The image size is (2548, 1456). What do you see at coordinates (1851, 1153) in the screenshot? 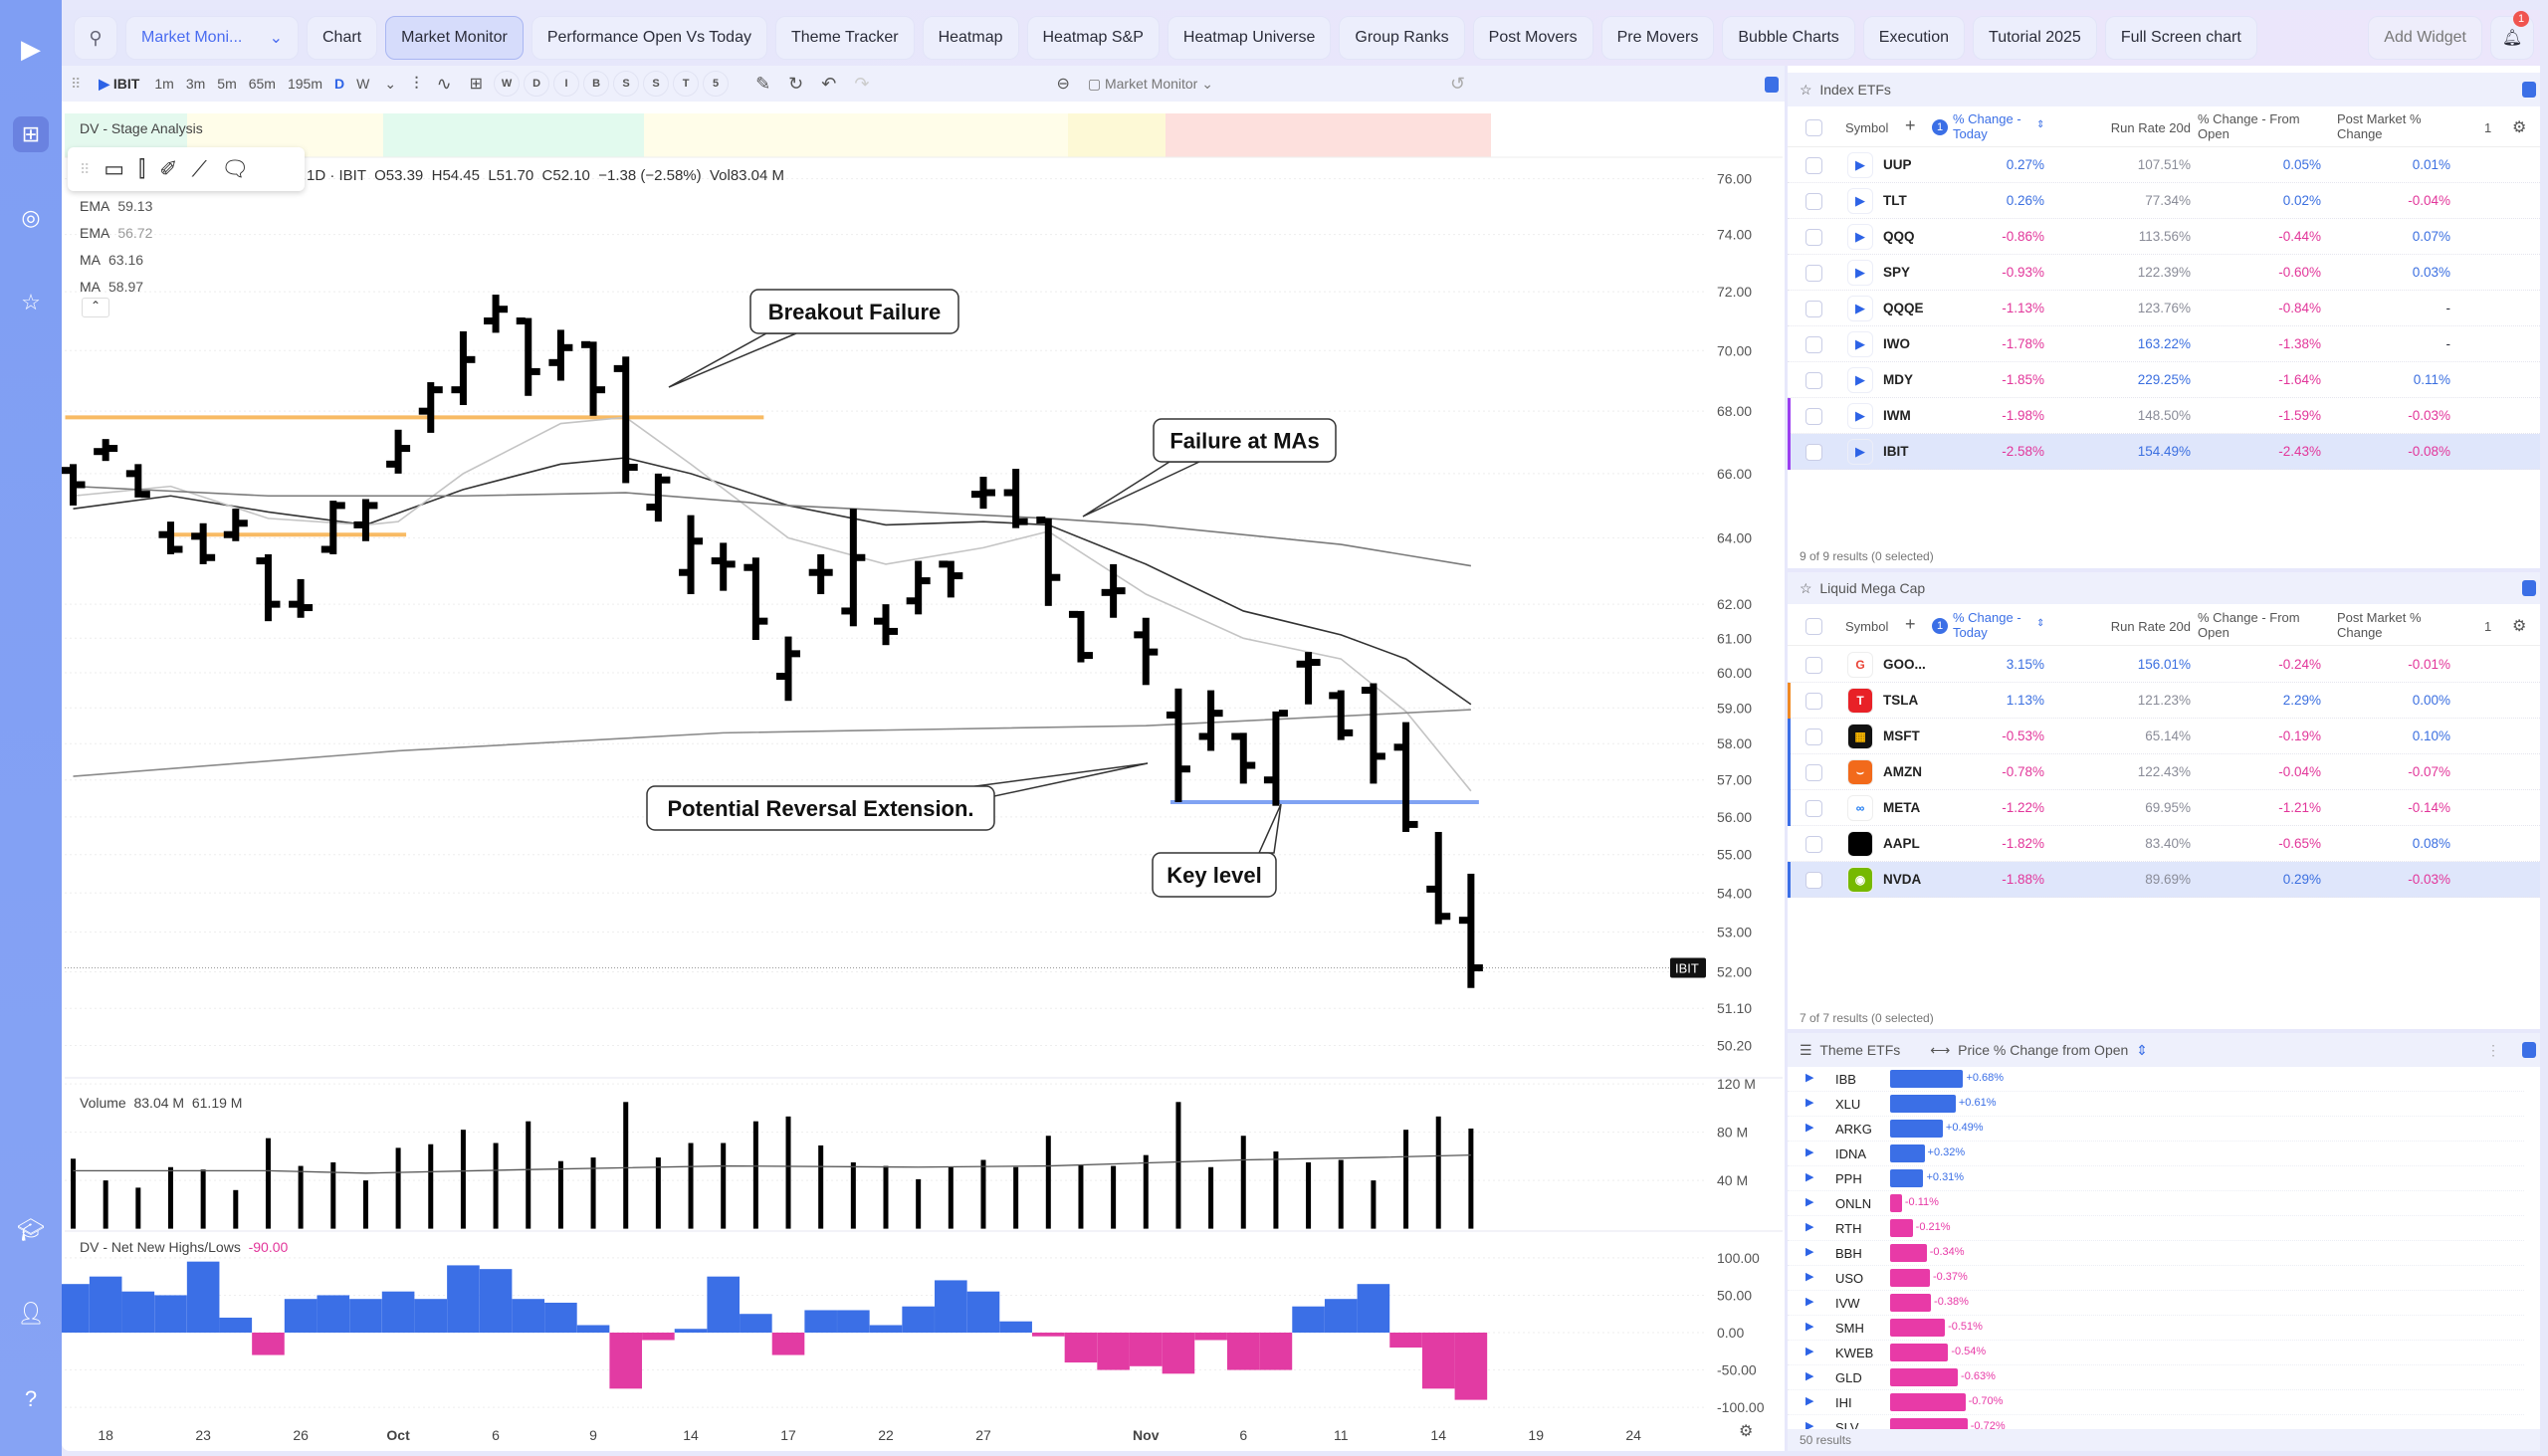
I see `theme-symbol: IDNA` at bounding box center [1851, 1153].